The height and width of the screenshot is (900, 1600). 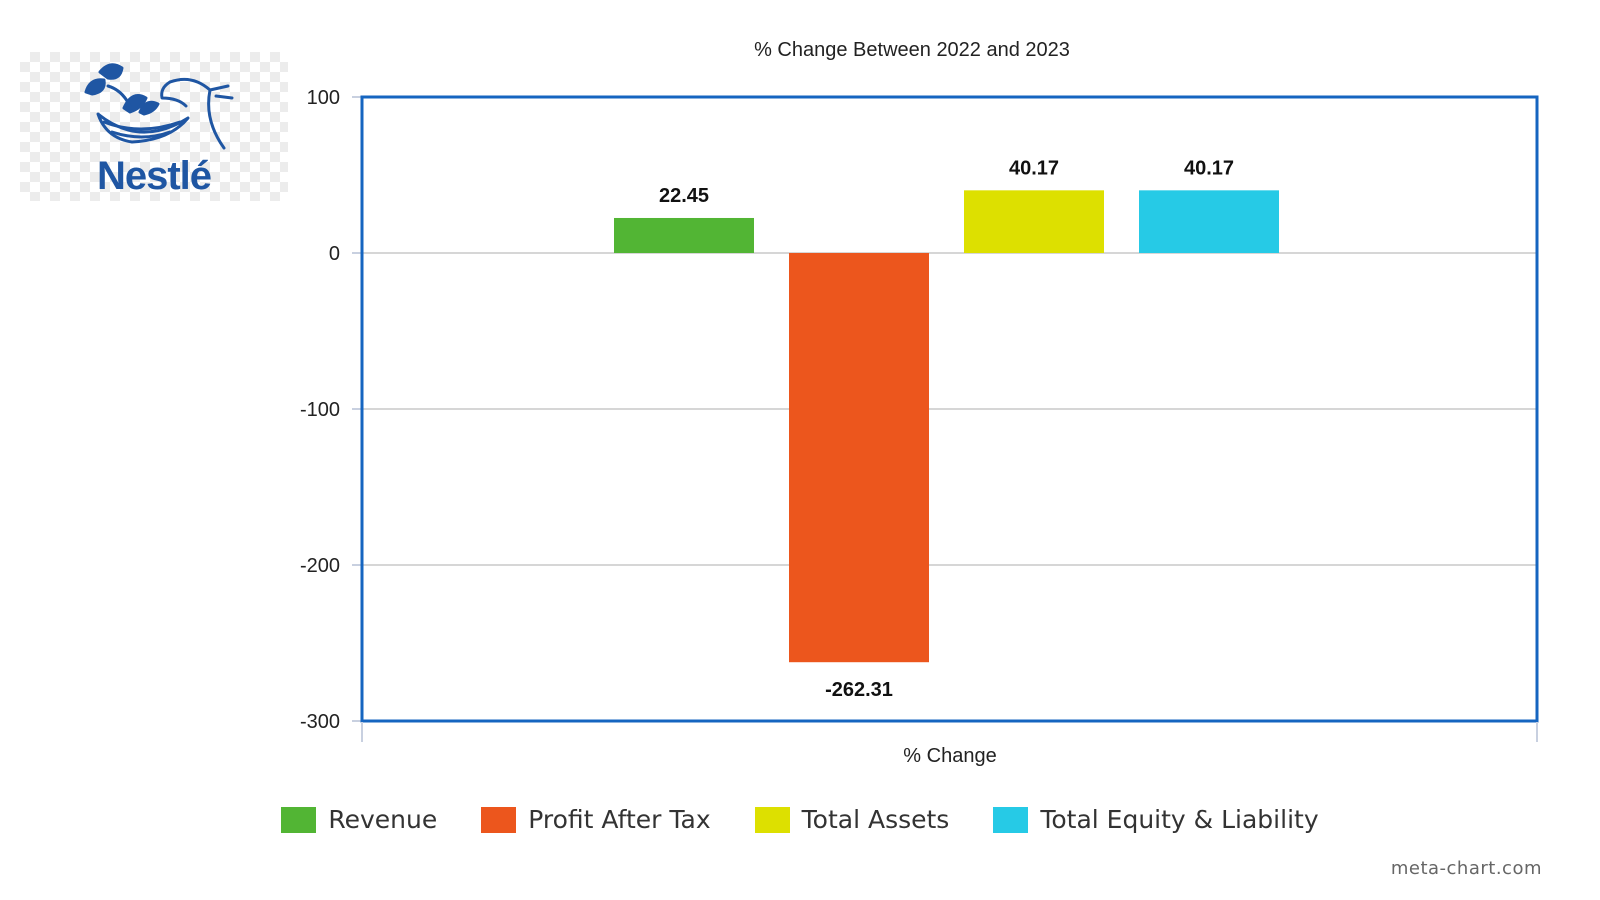 I want to click on y-tick-label: -200, so click(x=320, y=566).